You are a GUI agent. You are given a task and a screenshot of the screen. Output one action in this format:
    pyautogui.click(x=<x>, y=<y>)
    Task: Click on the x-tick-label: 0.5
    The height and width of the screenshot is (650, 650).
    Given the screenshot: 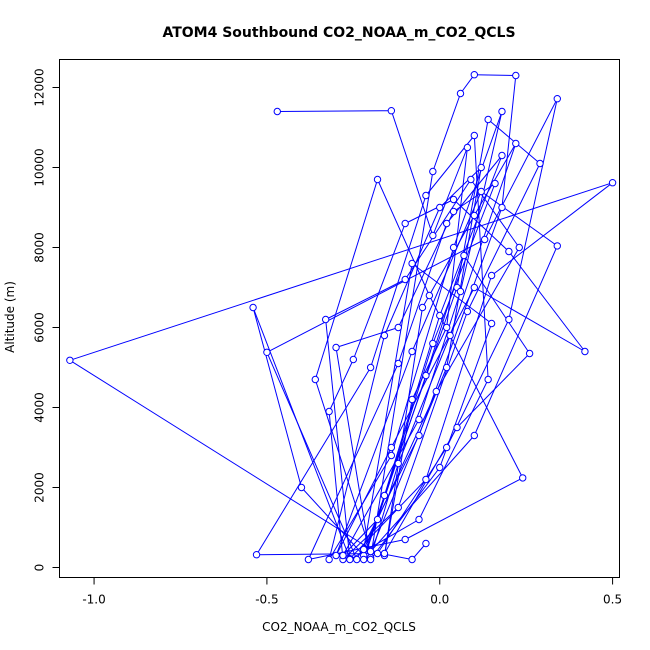 What is the action you would take?
    pyautogui.click(x=612, y=600)
    